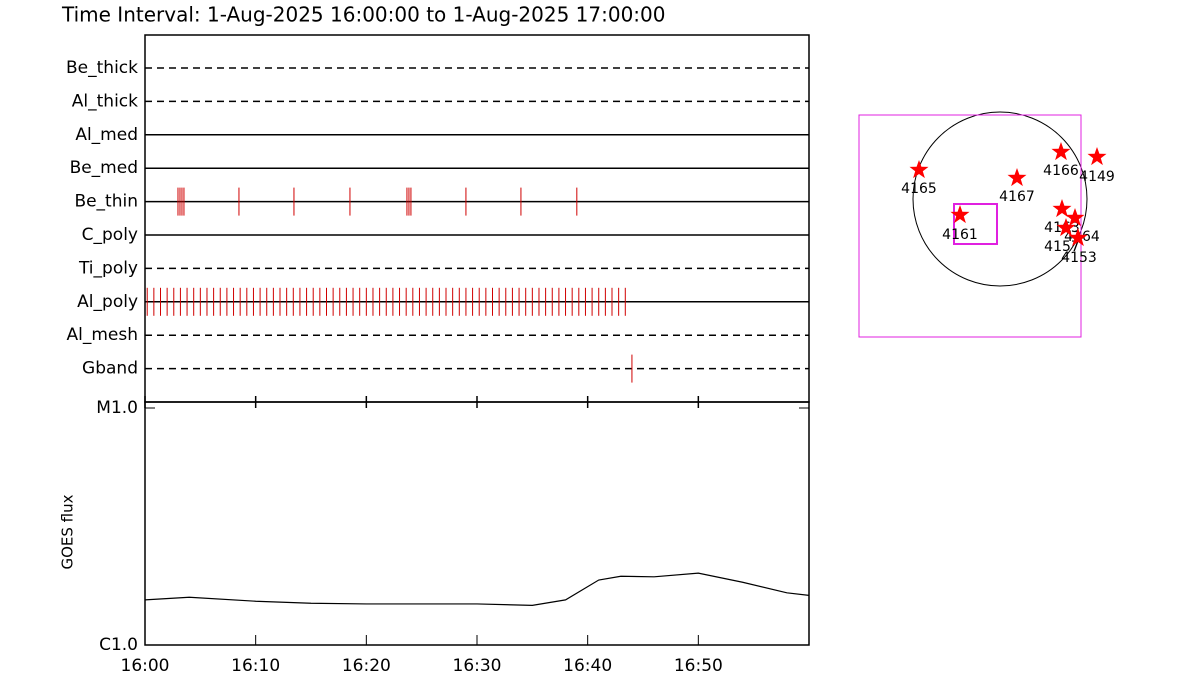 The image size is (1200, 700). What do you see at coordinates (255, 666) in the screenshot?
I see `x-tick-label: 16:10` at bounding box center [255, 666].